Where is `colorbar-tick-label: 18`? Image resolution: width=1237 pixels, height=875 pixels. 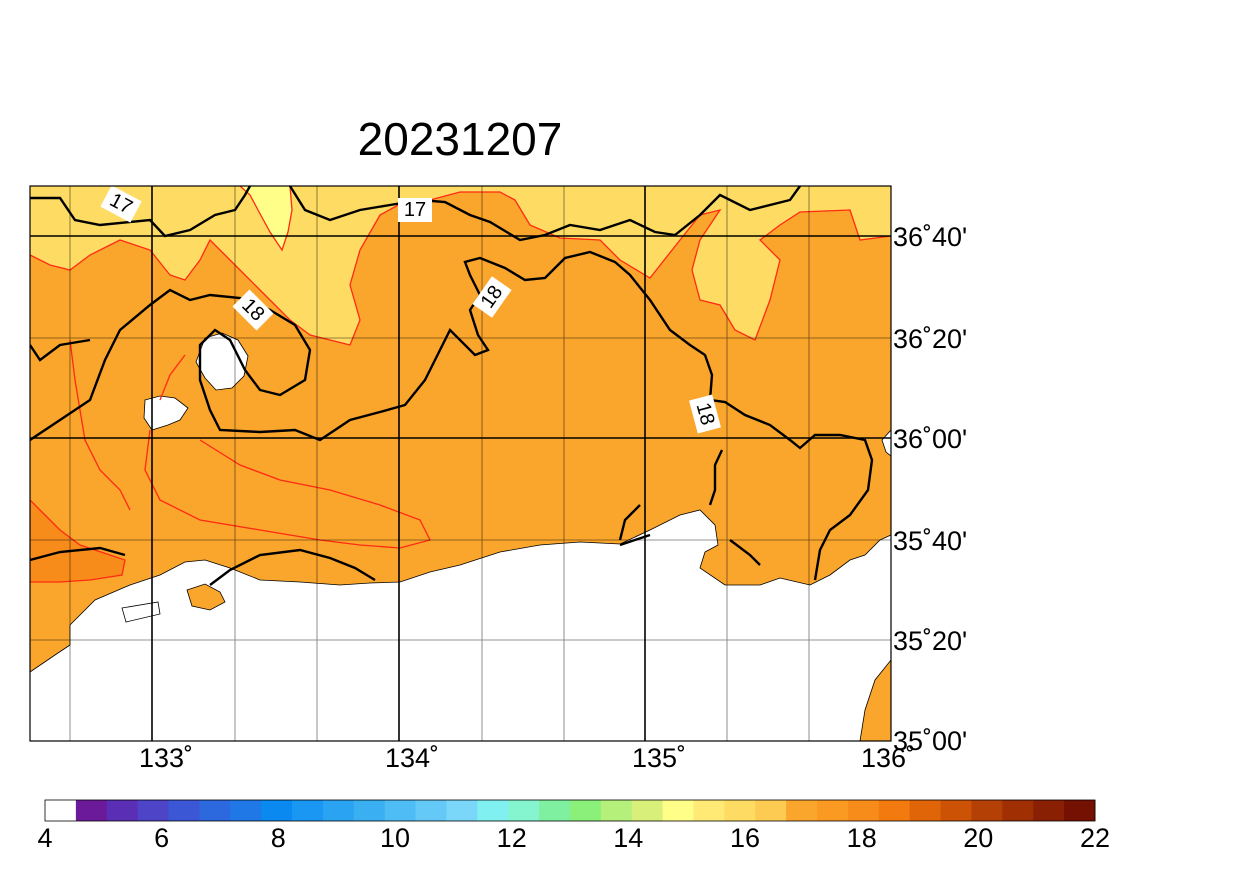
colorbar-tick-label: 18 is located at coordinates (862, 838).